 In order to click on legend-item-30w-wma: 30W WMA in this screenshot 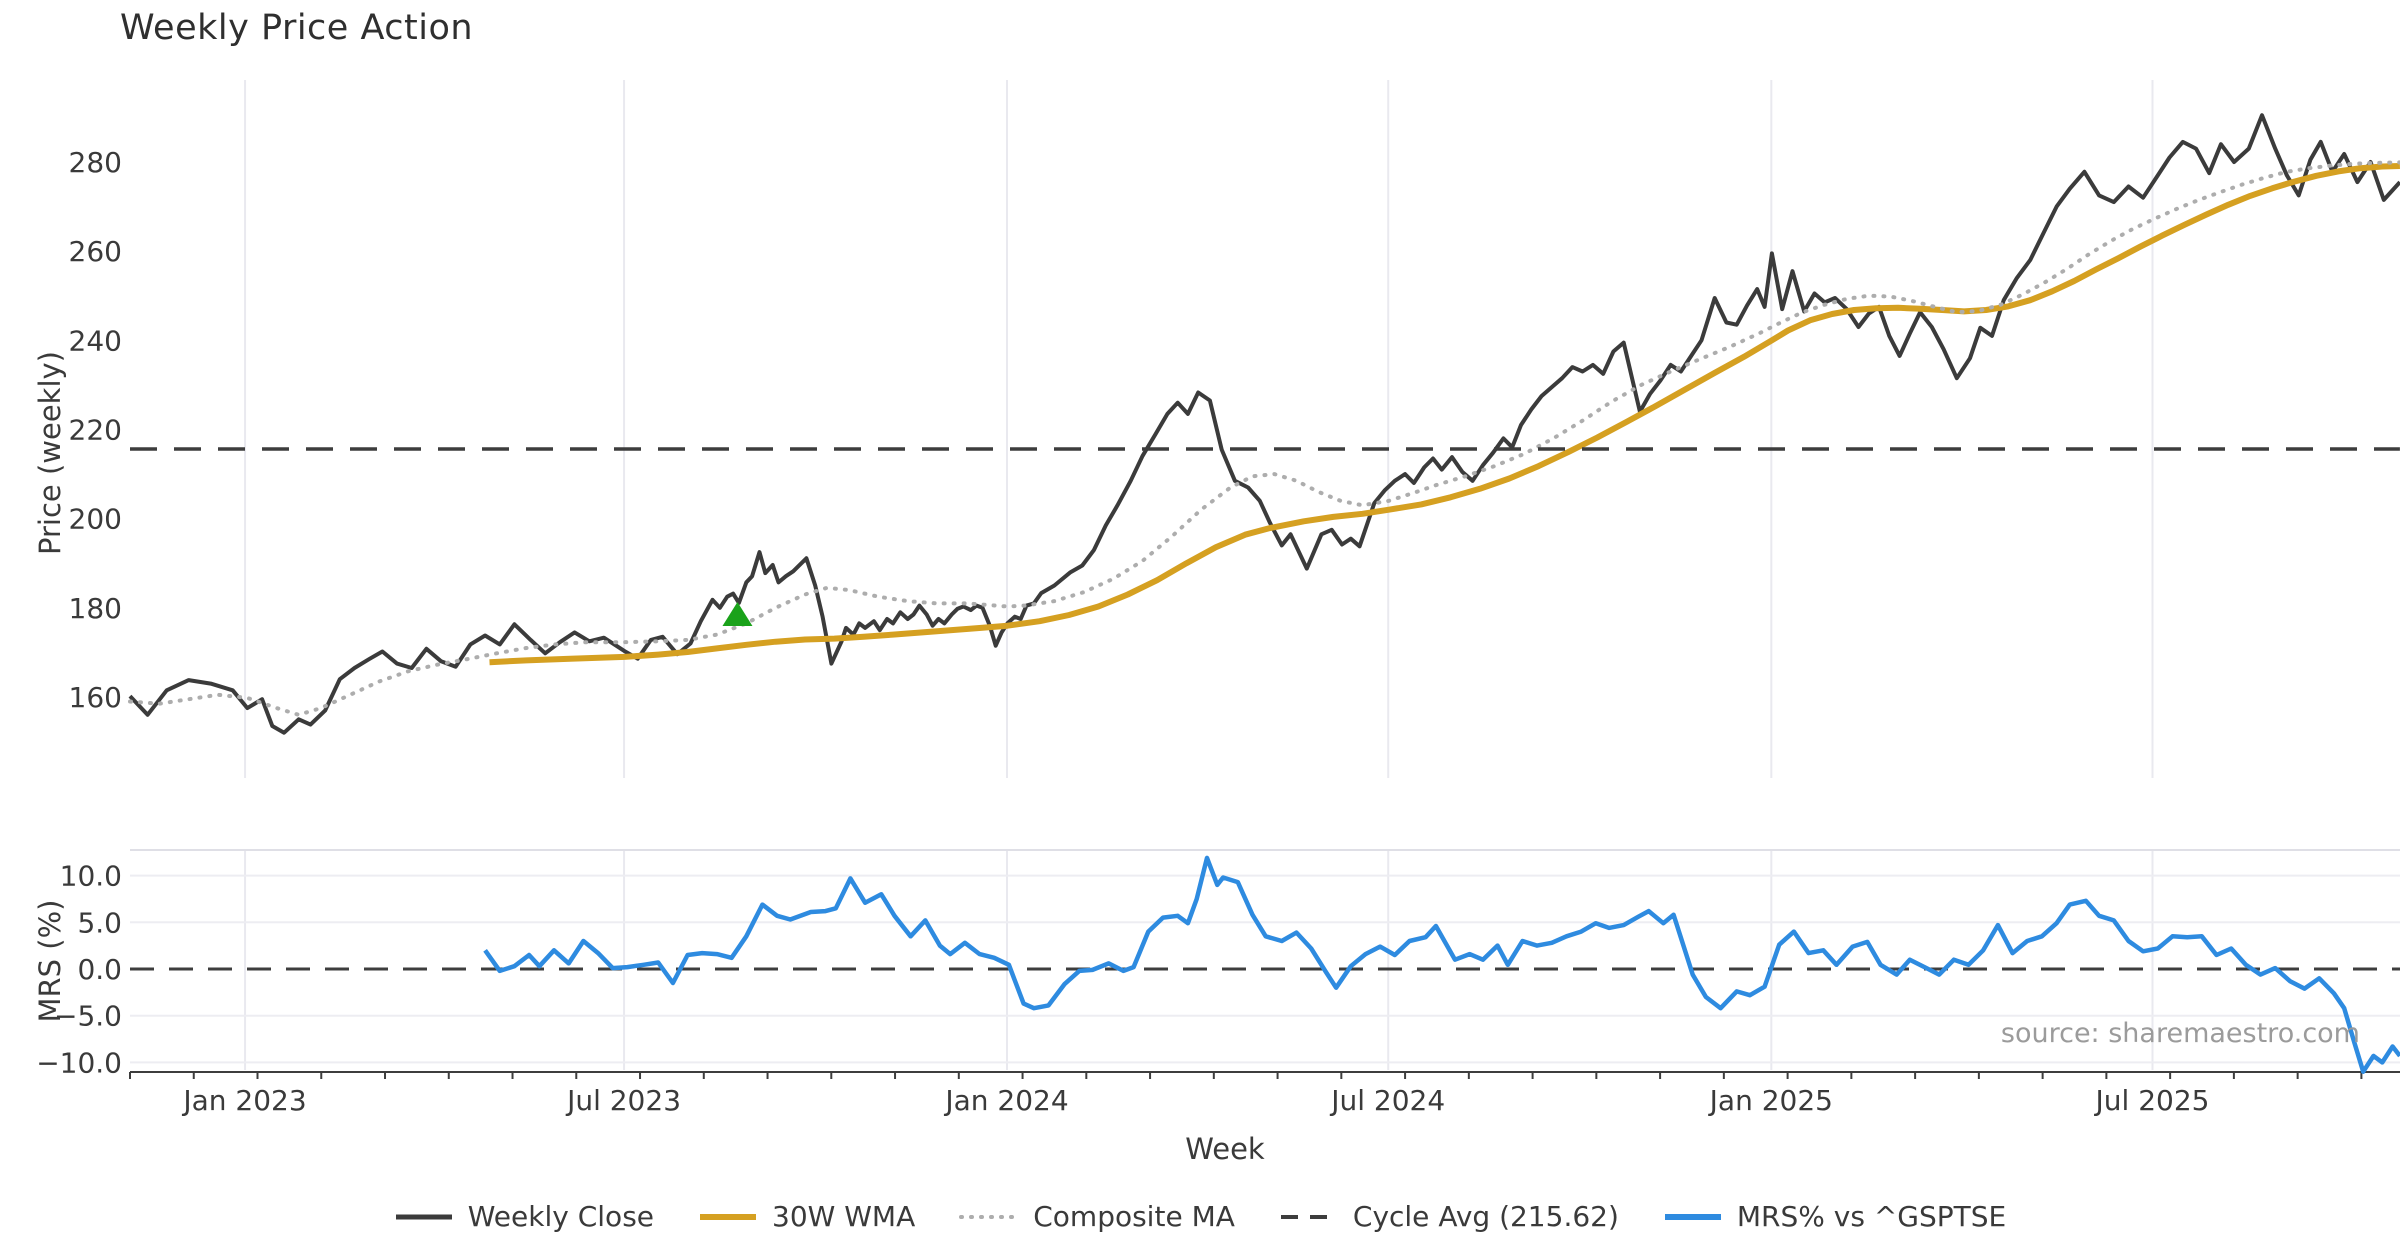, I will do `click(806, 1216)`.